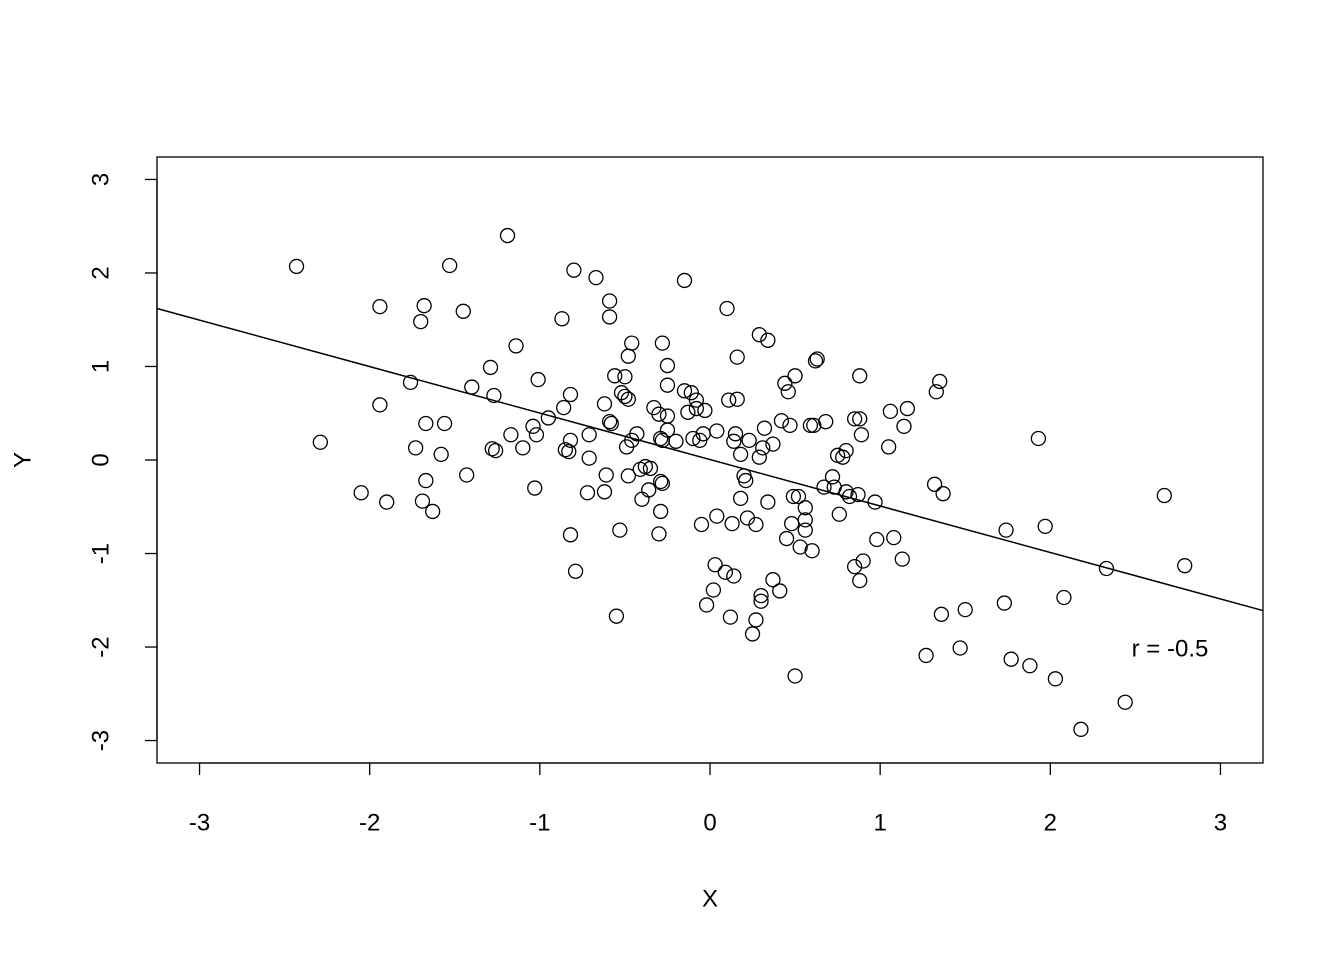 This screenshot has width=1344, height=960. What do you see at coordinates (539, 822) in the screenshot?
I see `x-tick-label: -1` at bounding box center [539, 822].